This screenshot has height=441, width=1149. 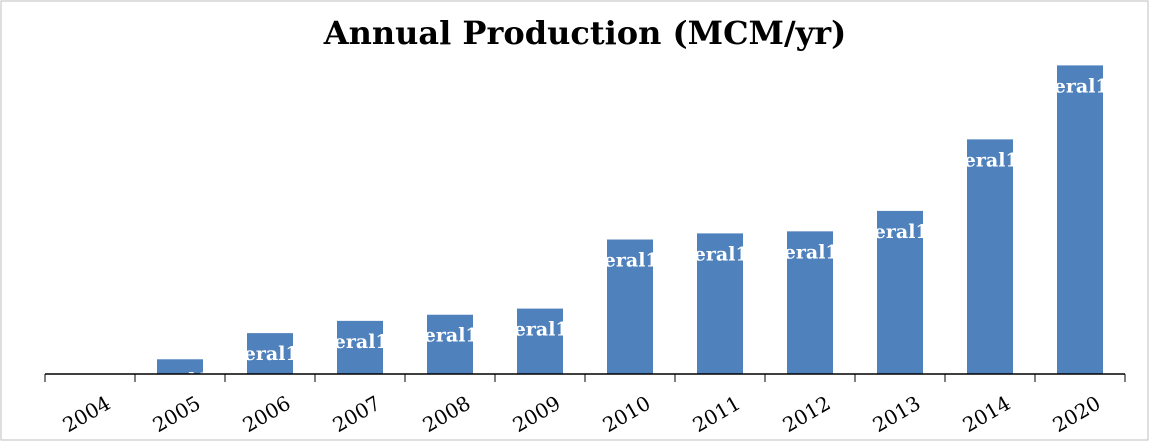 I want to click on data-label: General1344, so click(x=720, y=254).